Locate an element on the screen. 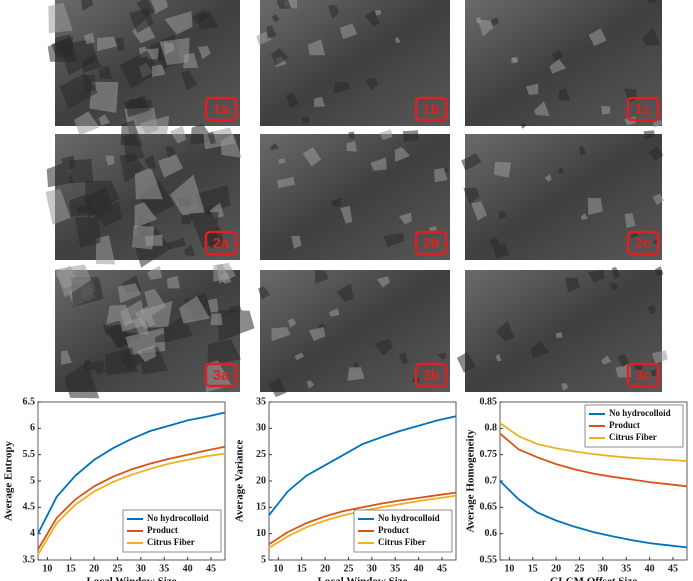 The image size is (693, 581). y-axis-label: Average Homogeneity is located at coordinates (471, 481).